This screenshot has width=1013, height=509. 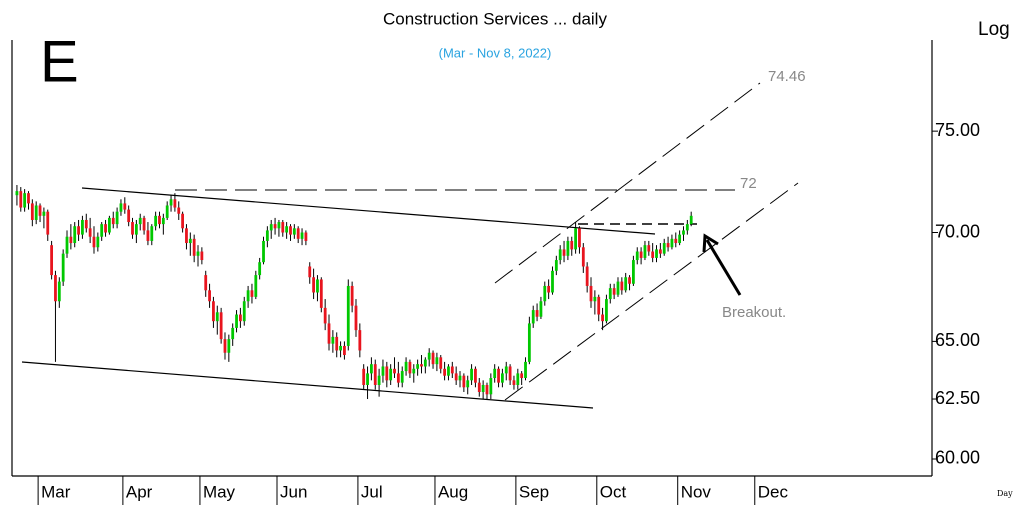 What do you see at coordinates (710, 243) in the screenshot?
I see `arrow-head` at bounding box center [710, 243].